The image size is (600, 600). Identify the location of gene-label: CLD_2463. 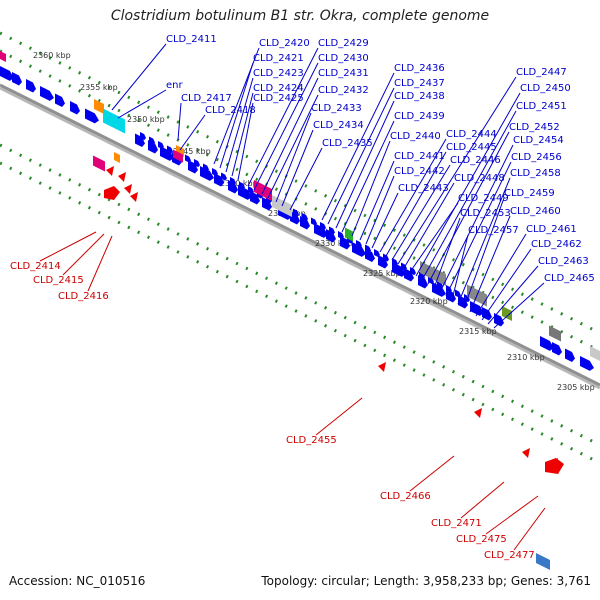
(563, 261).